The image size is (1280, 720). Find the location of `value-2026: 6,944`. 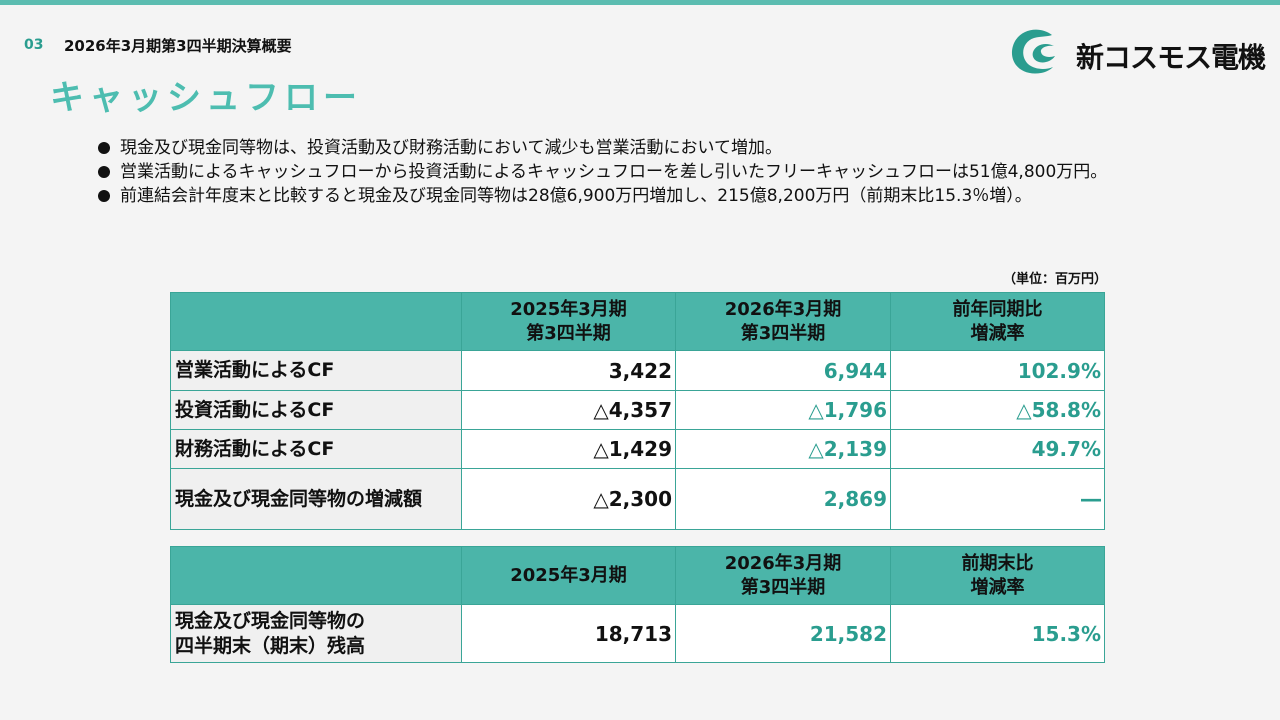

value-2026: 6,944 is located at coordinates (783, 370).